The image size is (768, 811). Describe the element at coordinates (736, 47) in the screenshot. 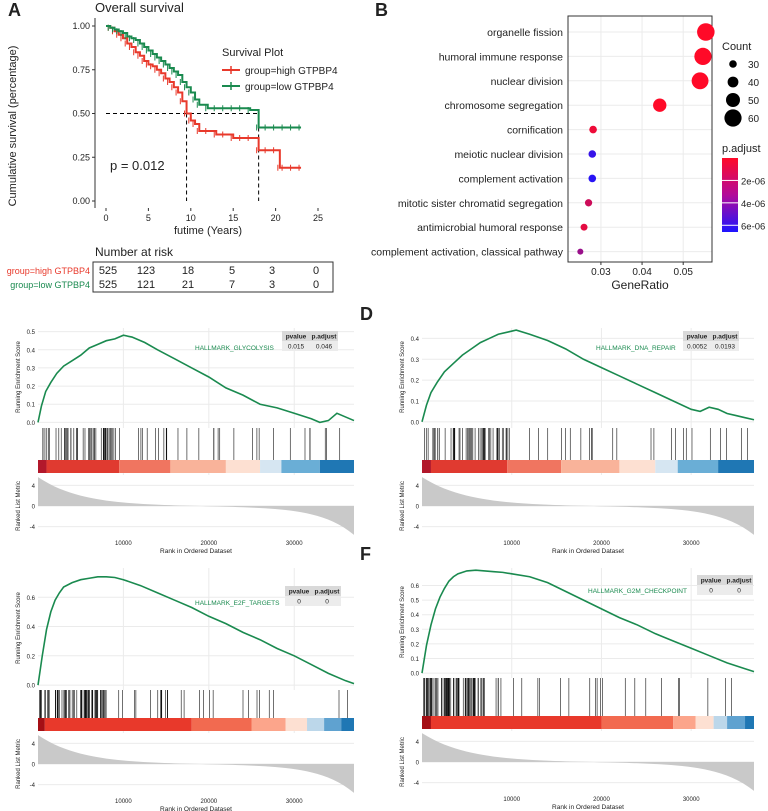

I see `size-legend-title: Count` at that location.